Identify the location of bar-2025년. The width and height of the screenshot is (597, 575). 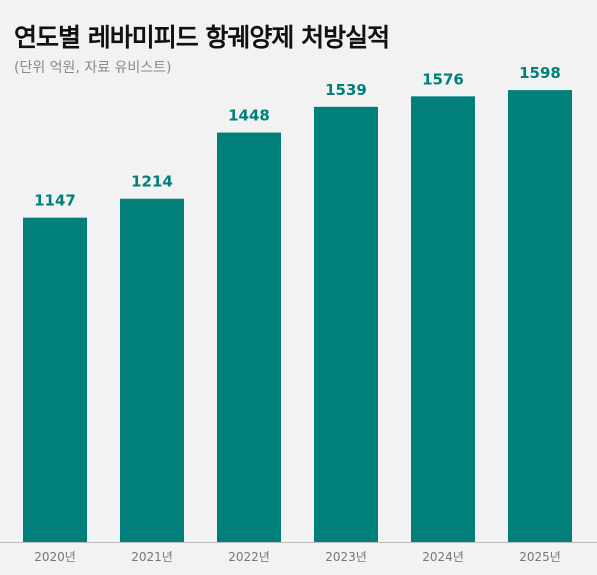
(540, 316).